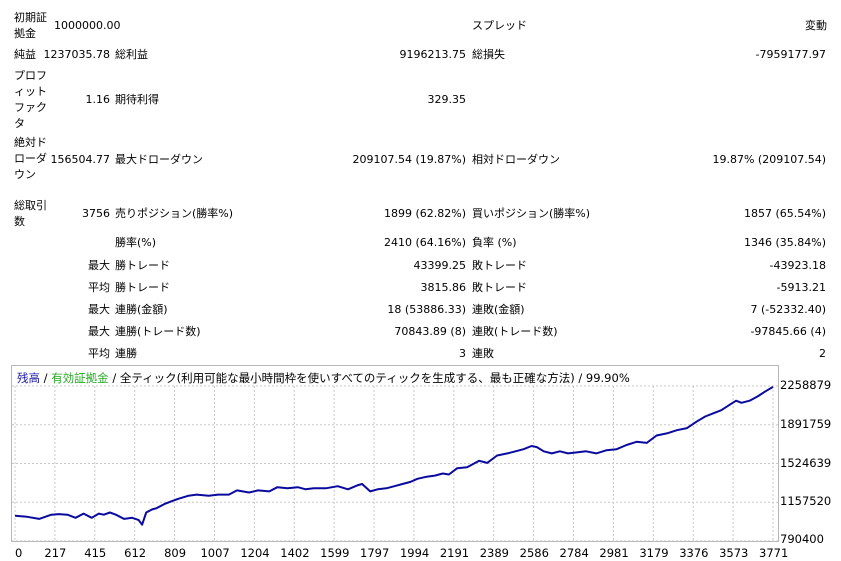 The width and height of the screenshot is (841, 561). What do you see at coordinates (174, 213) in the screenshot?
I see `short-positions-label: 売りポジション(勝率%)` at bounding box center [174, 213].